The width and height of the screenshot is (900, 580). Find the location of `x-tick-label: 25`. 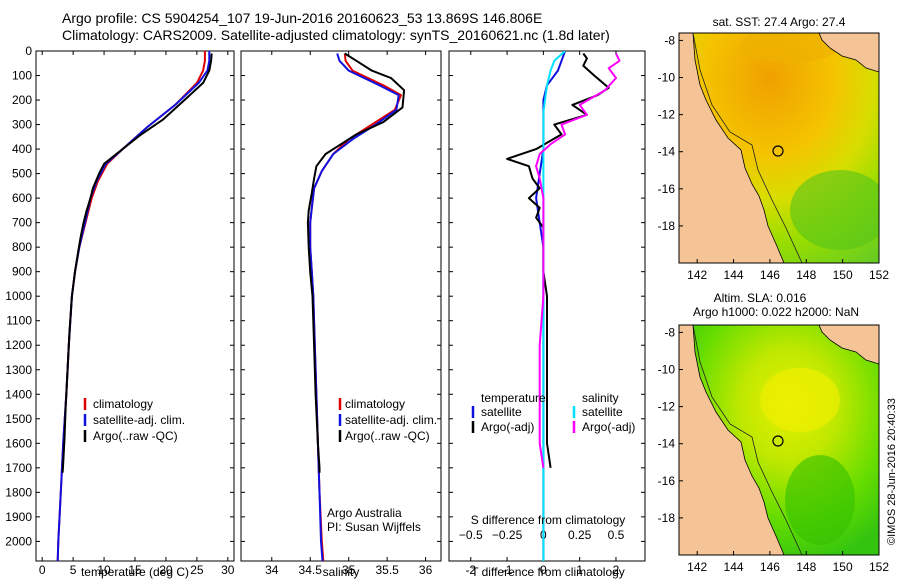

x-tick-label: 25 is located at coordinates (197, 570).